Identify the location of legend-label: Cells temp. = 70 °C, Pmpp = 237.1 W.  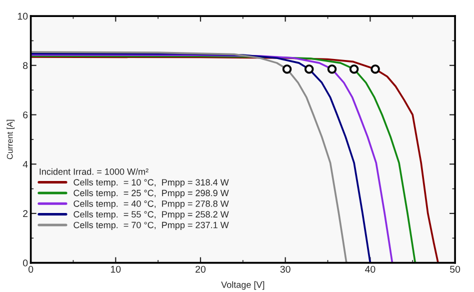
(151, 226).